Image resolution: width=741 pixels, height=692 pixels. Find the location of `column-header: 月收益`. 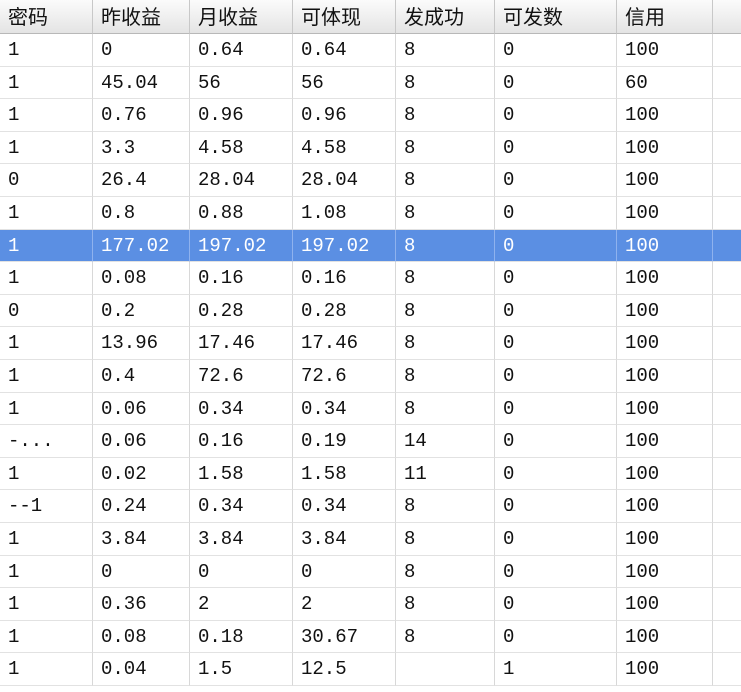

column-header: 月收益 is located at coordinates (241, 17).